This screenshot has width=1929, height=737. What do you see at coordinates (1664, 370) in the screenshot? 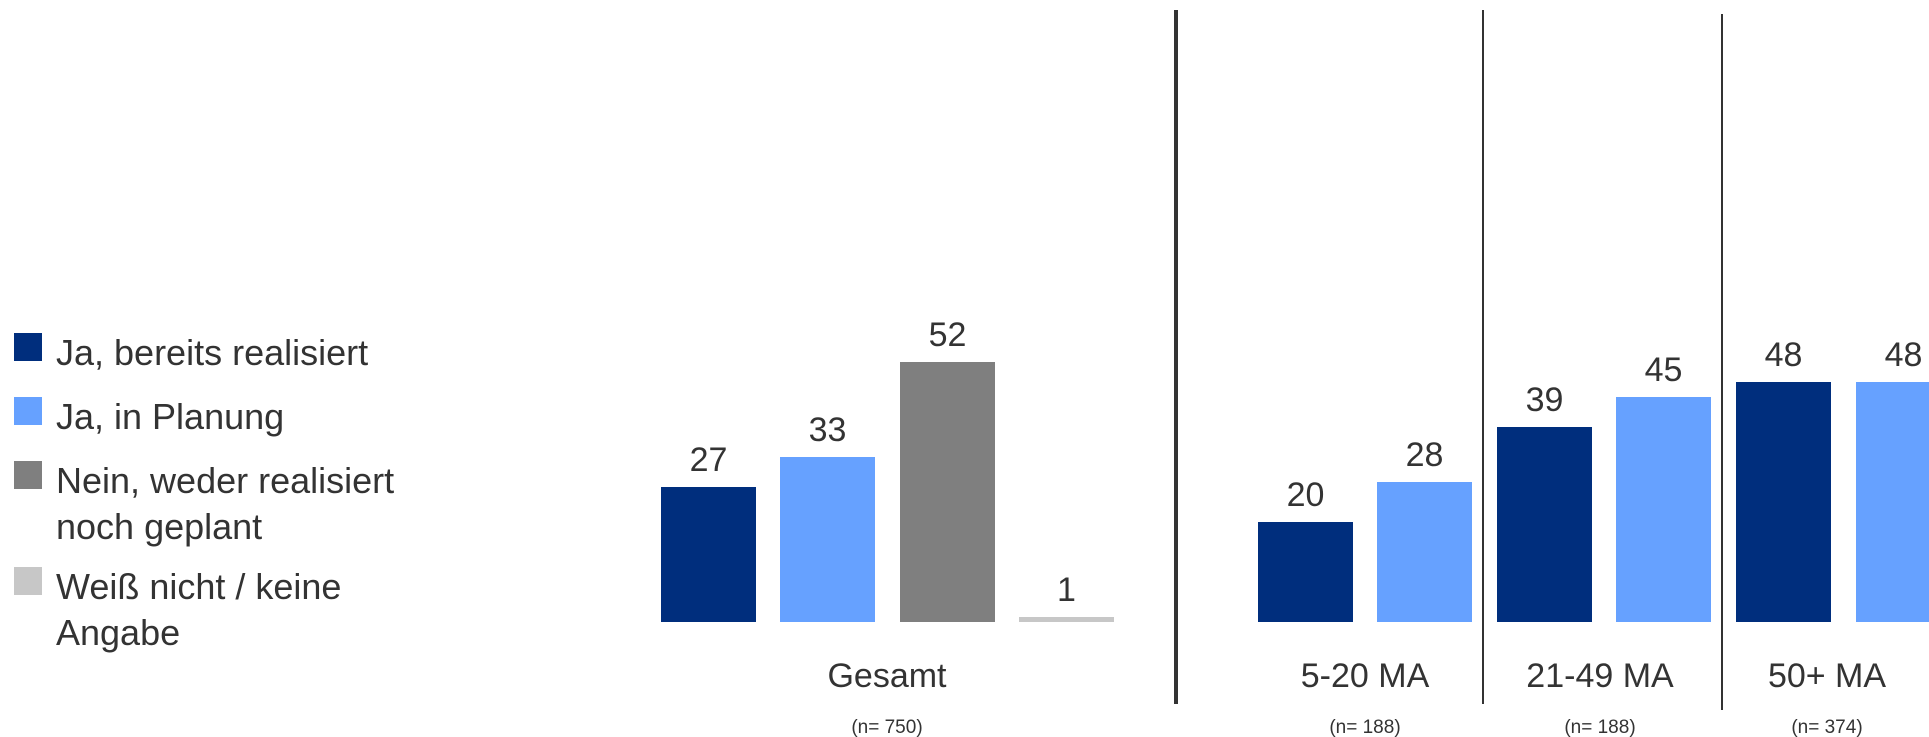
I see `data-label: 45` at bounding box center [1664, 370].